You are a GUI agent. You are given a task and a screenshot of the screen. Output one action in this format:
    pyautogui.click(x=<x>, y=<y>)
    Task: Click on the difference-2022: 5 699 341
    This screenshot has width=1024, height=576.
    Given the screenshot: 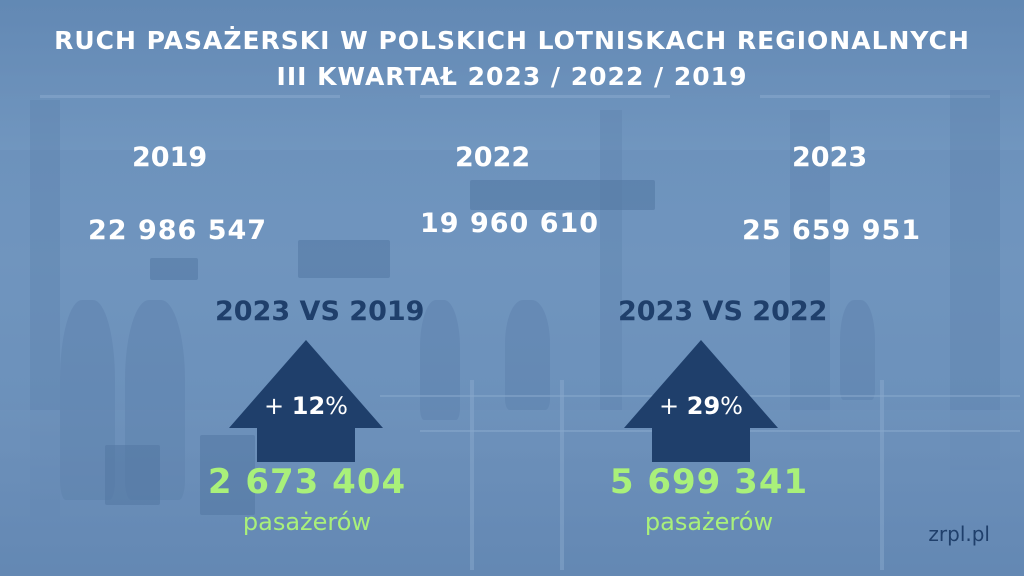 What is the action you would take?
    pyautogui.click(x=709, y=482)
    